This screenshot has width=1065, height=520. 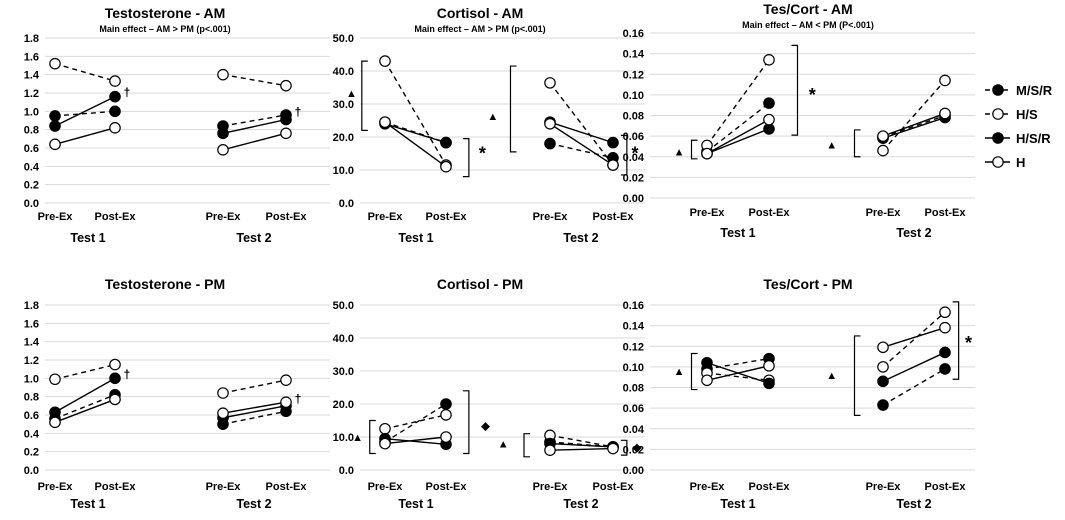 What do you see at coordinates (480, 284) in the screenshot?
I see `chart-title: Cortisol - PM` at bounding box center [480, 284].